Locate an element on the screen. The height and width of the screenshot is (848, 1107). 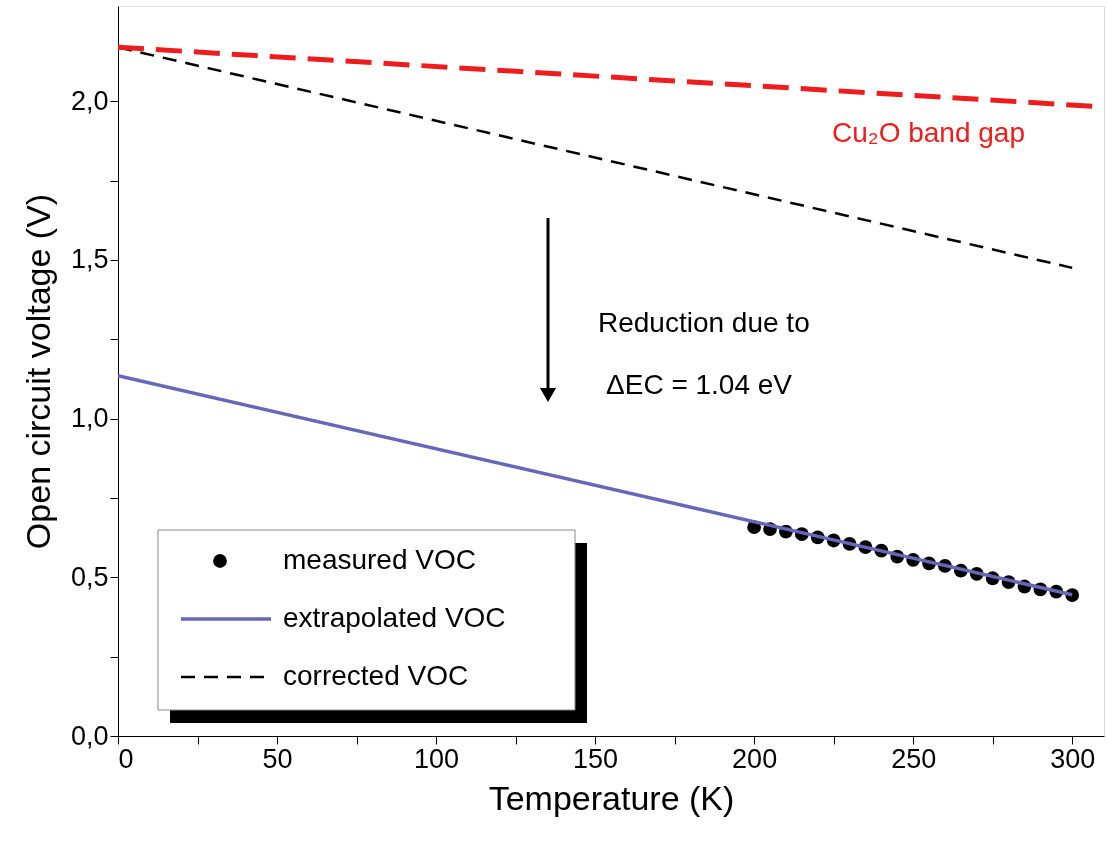
series-label: Cu₂O band gap is located at coordinates (928, 132).